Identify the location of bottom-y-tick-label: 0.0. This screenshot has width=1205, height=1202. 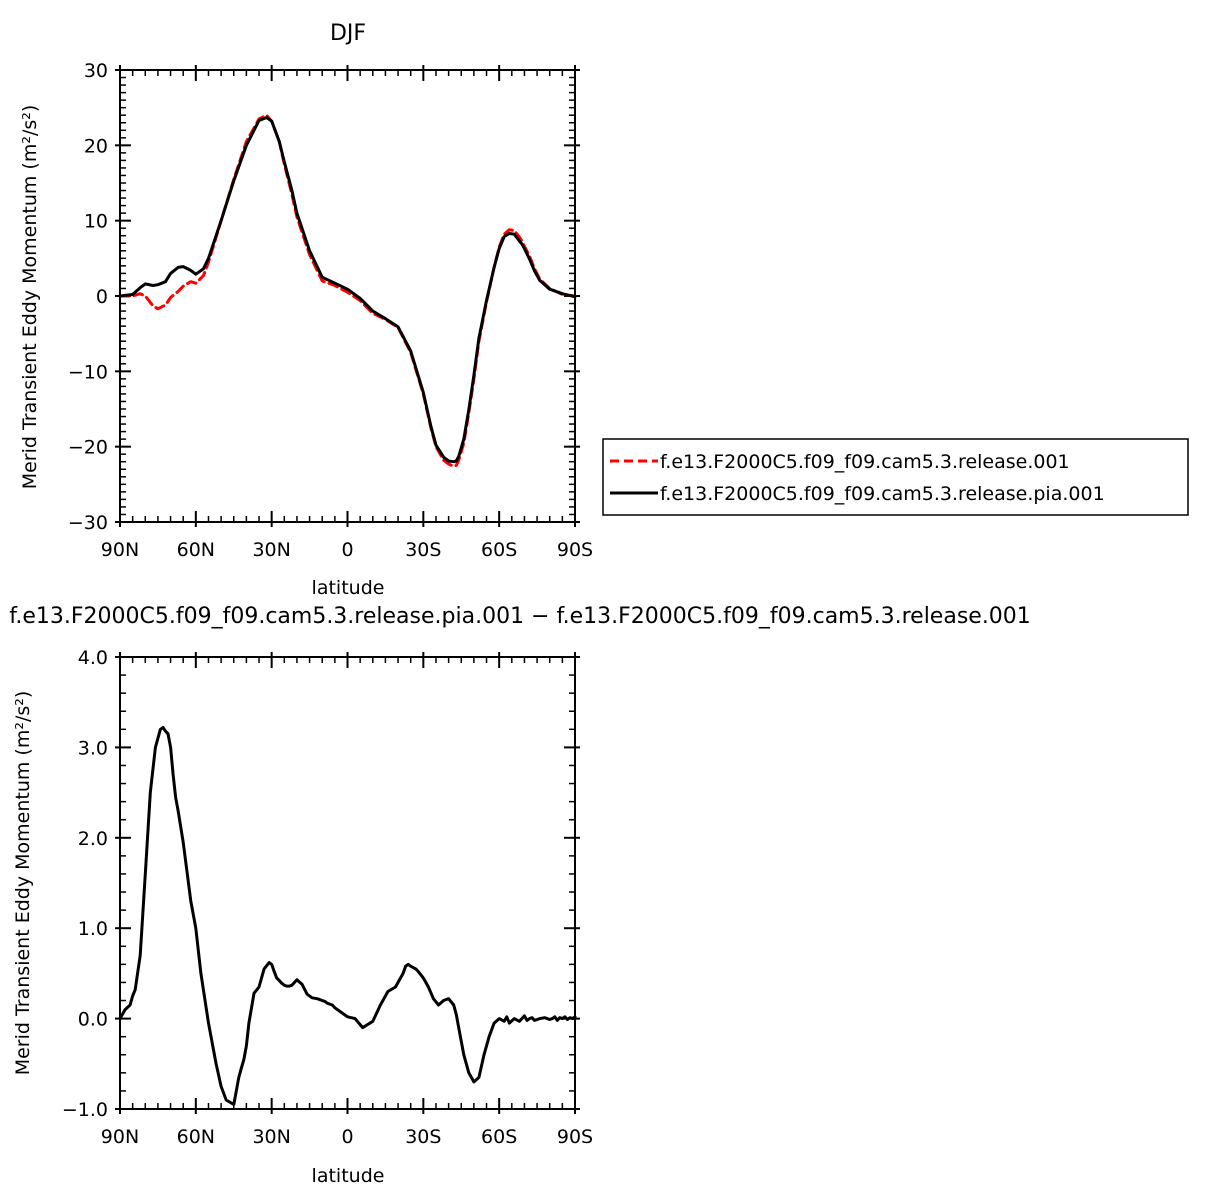
(93, 1020).